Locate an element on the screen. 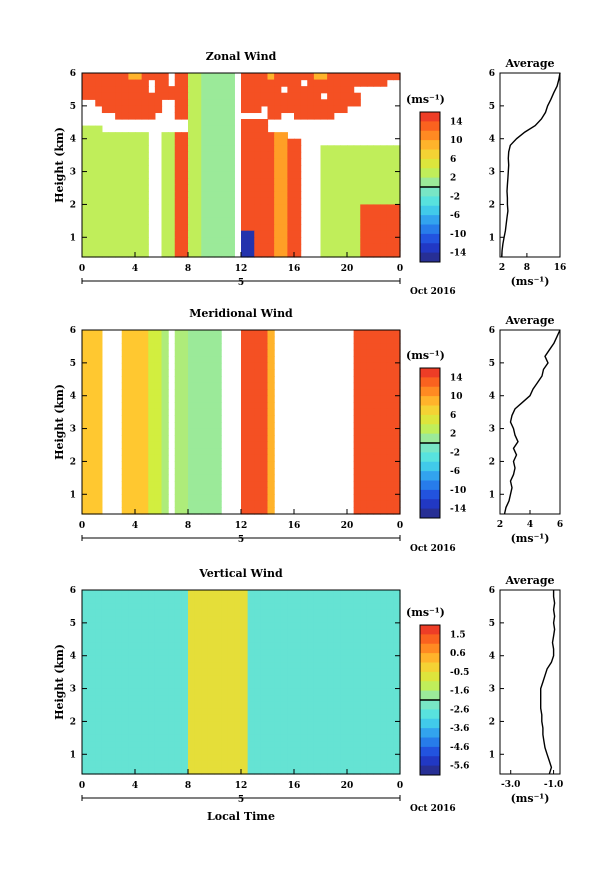 This screenshot has width=611, height=873. x-tick-label: 16 is located at coordinates (294, 526).